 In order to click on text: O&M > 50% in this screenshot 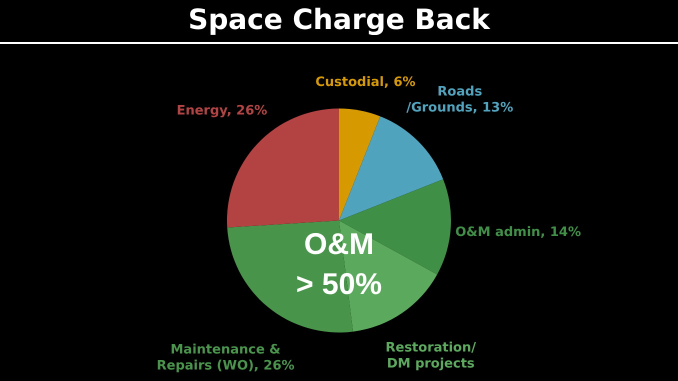, I will do `click(339, 264)`.